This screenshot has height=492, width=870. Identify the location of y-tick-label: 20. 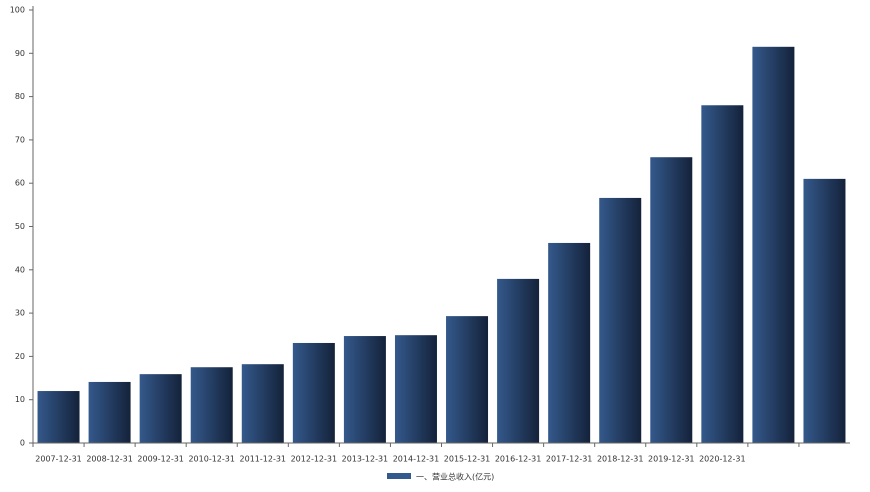
(20, 356).